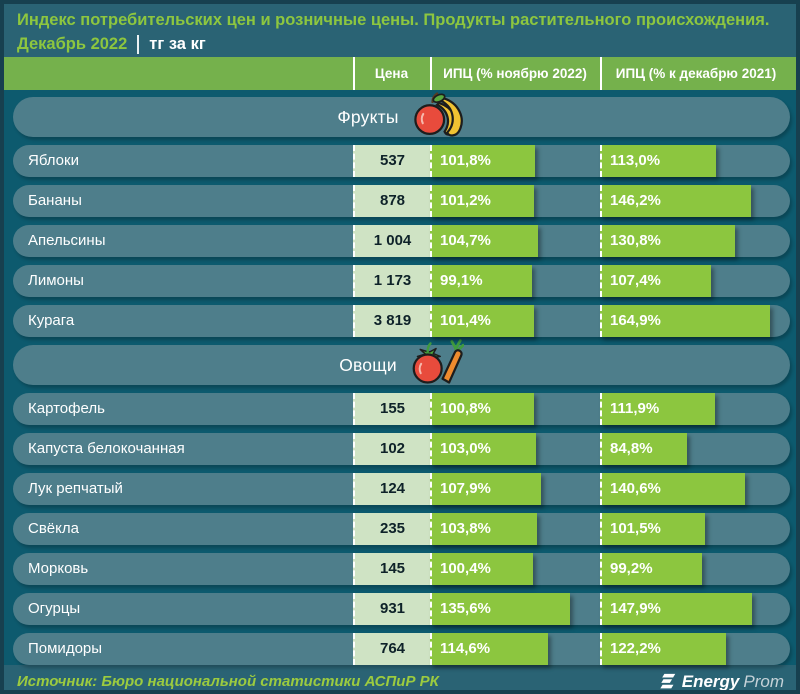 This screenshot has width=800, height=694. Describe the element at coordinates (53, 528) in the screenshot. I see `product-name: Свёкла` at that location.